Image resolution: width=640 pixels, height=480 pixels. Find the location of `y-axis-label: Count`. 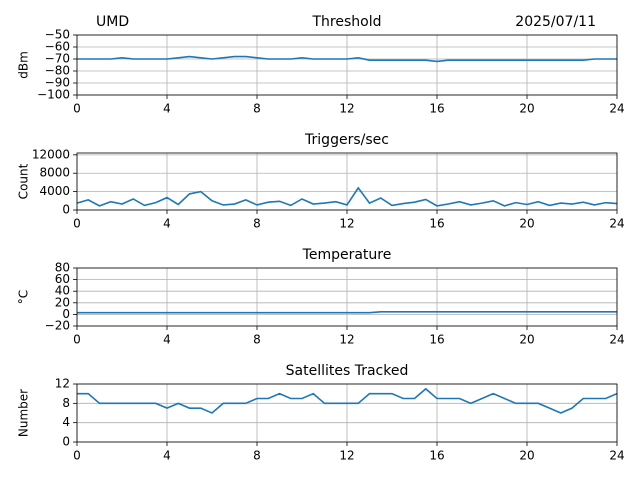

y-axis-label: Count is located at coordinates (24, 181).